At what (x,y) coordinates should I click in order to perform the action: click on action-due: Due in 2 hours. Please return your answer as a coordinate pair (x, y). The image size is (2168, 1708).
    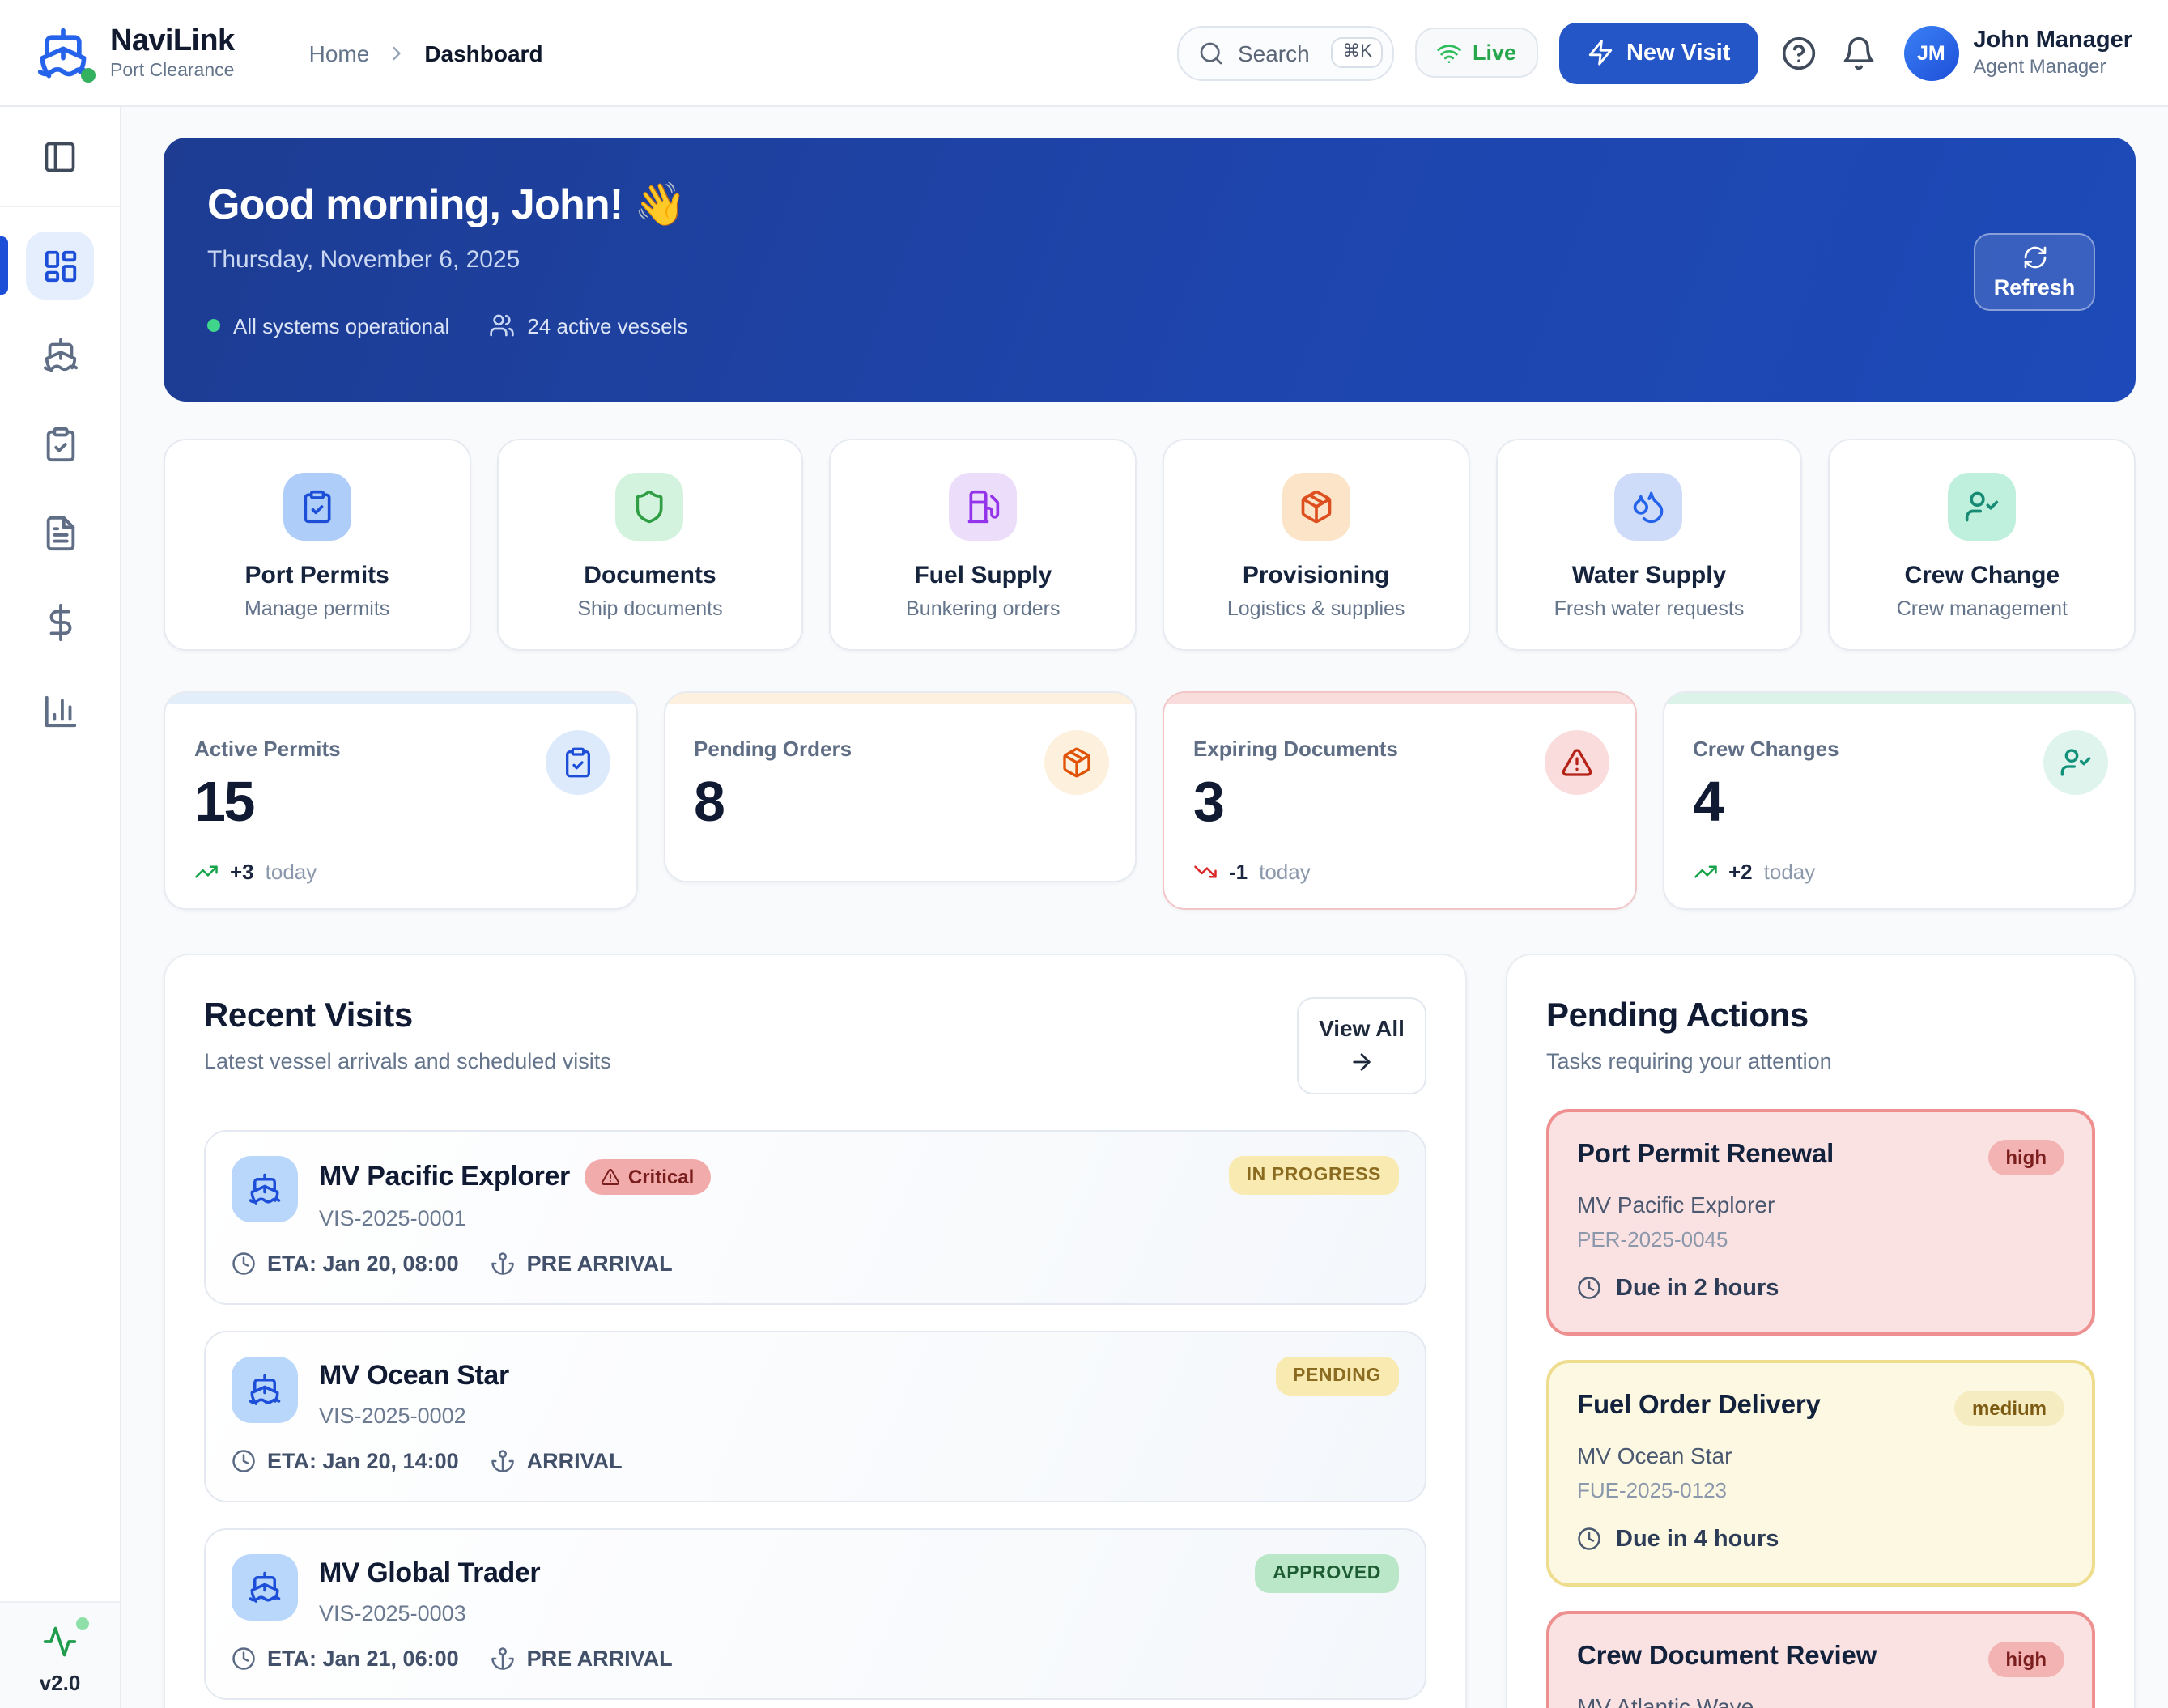
    Looking at the image, I should click on (1820, 1288).